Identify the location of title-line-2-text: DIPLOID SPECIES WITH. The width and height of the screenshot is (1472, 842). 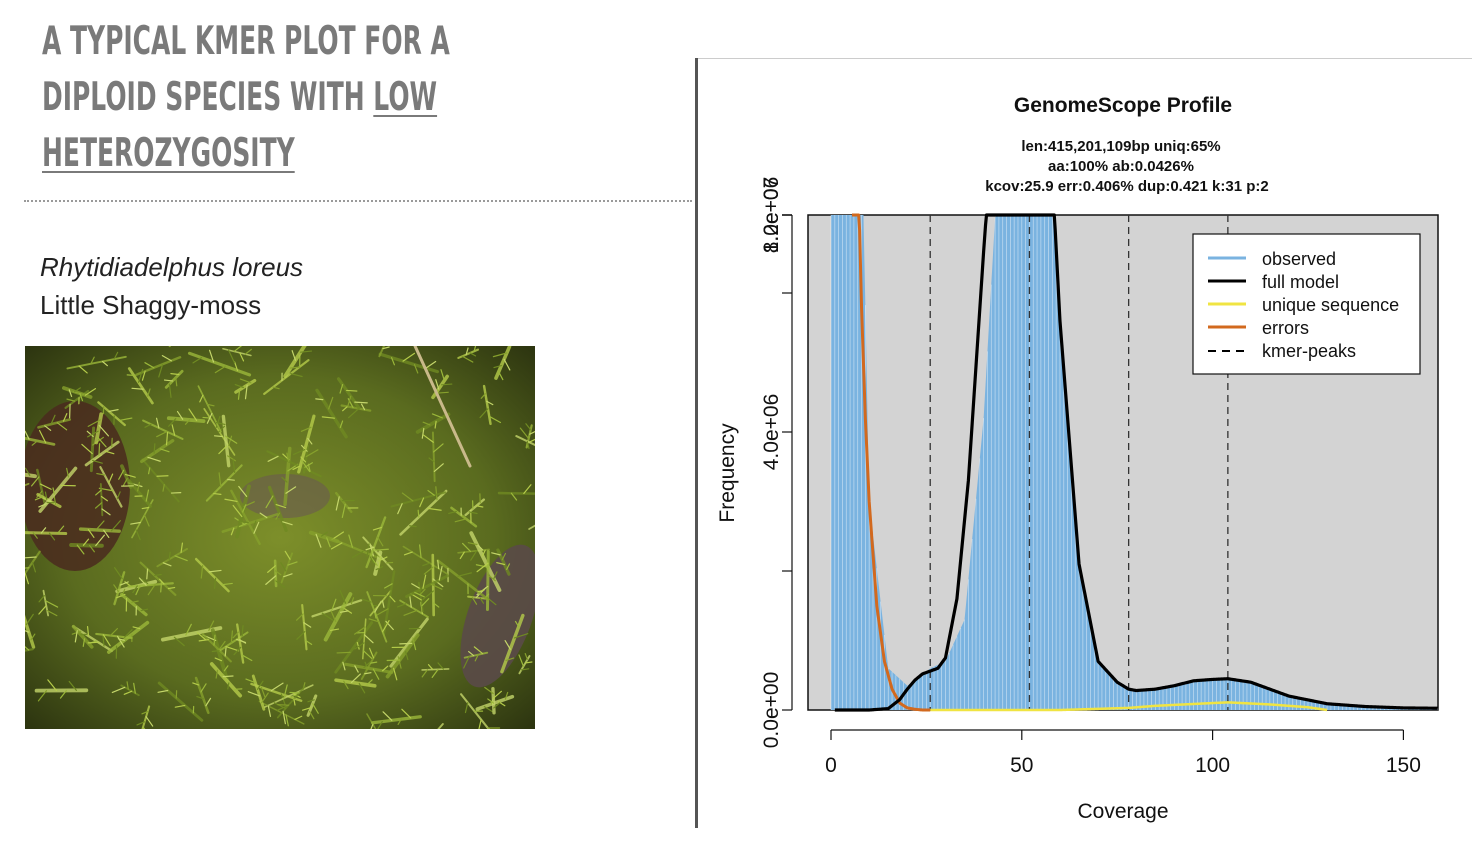
(208, 97).